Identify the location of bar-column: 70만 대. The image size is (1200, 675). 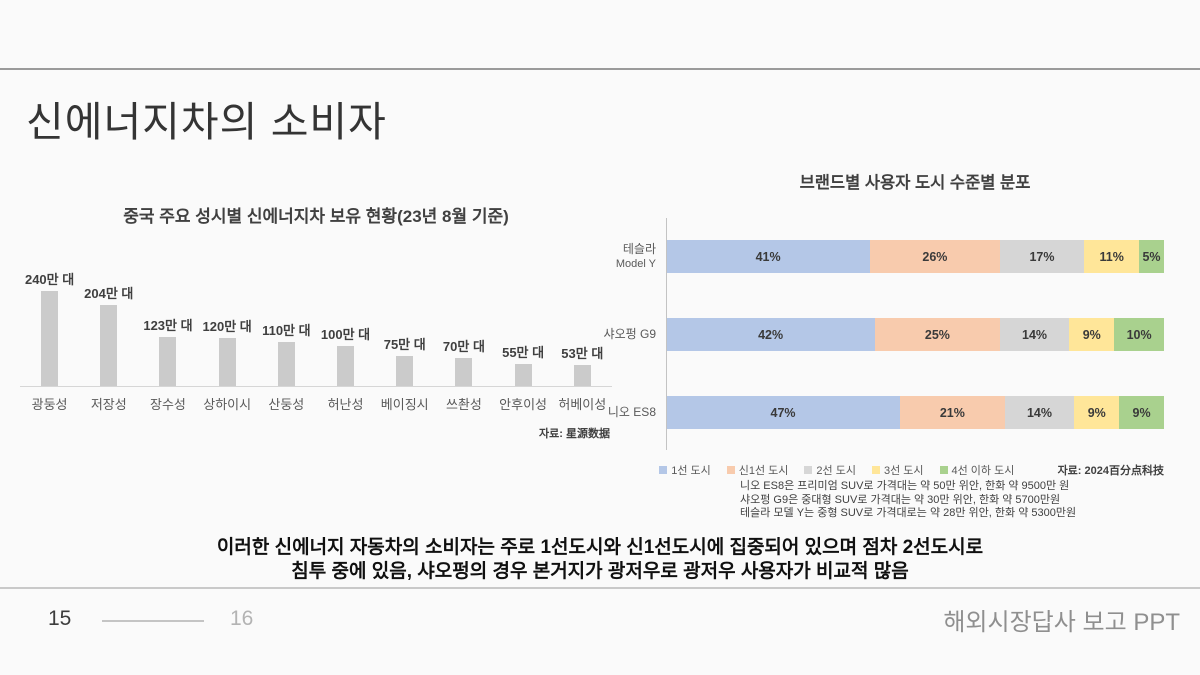
(463, 361).